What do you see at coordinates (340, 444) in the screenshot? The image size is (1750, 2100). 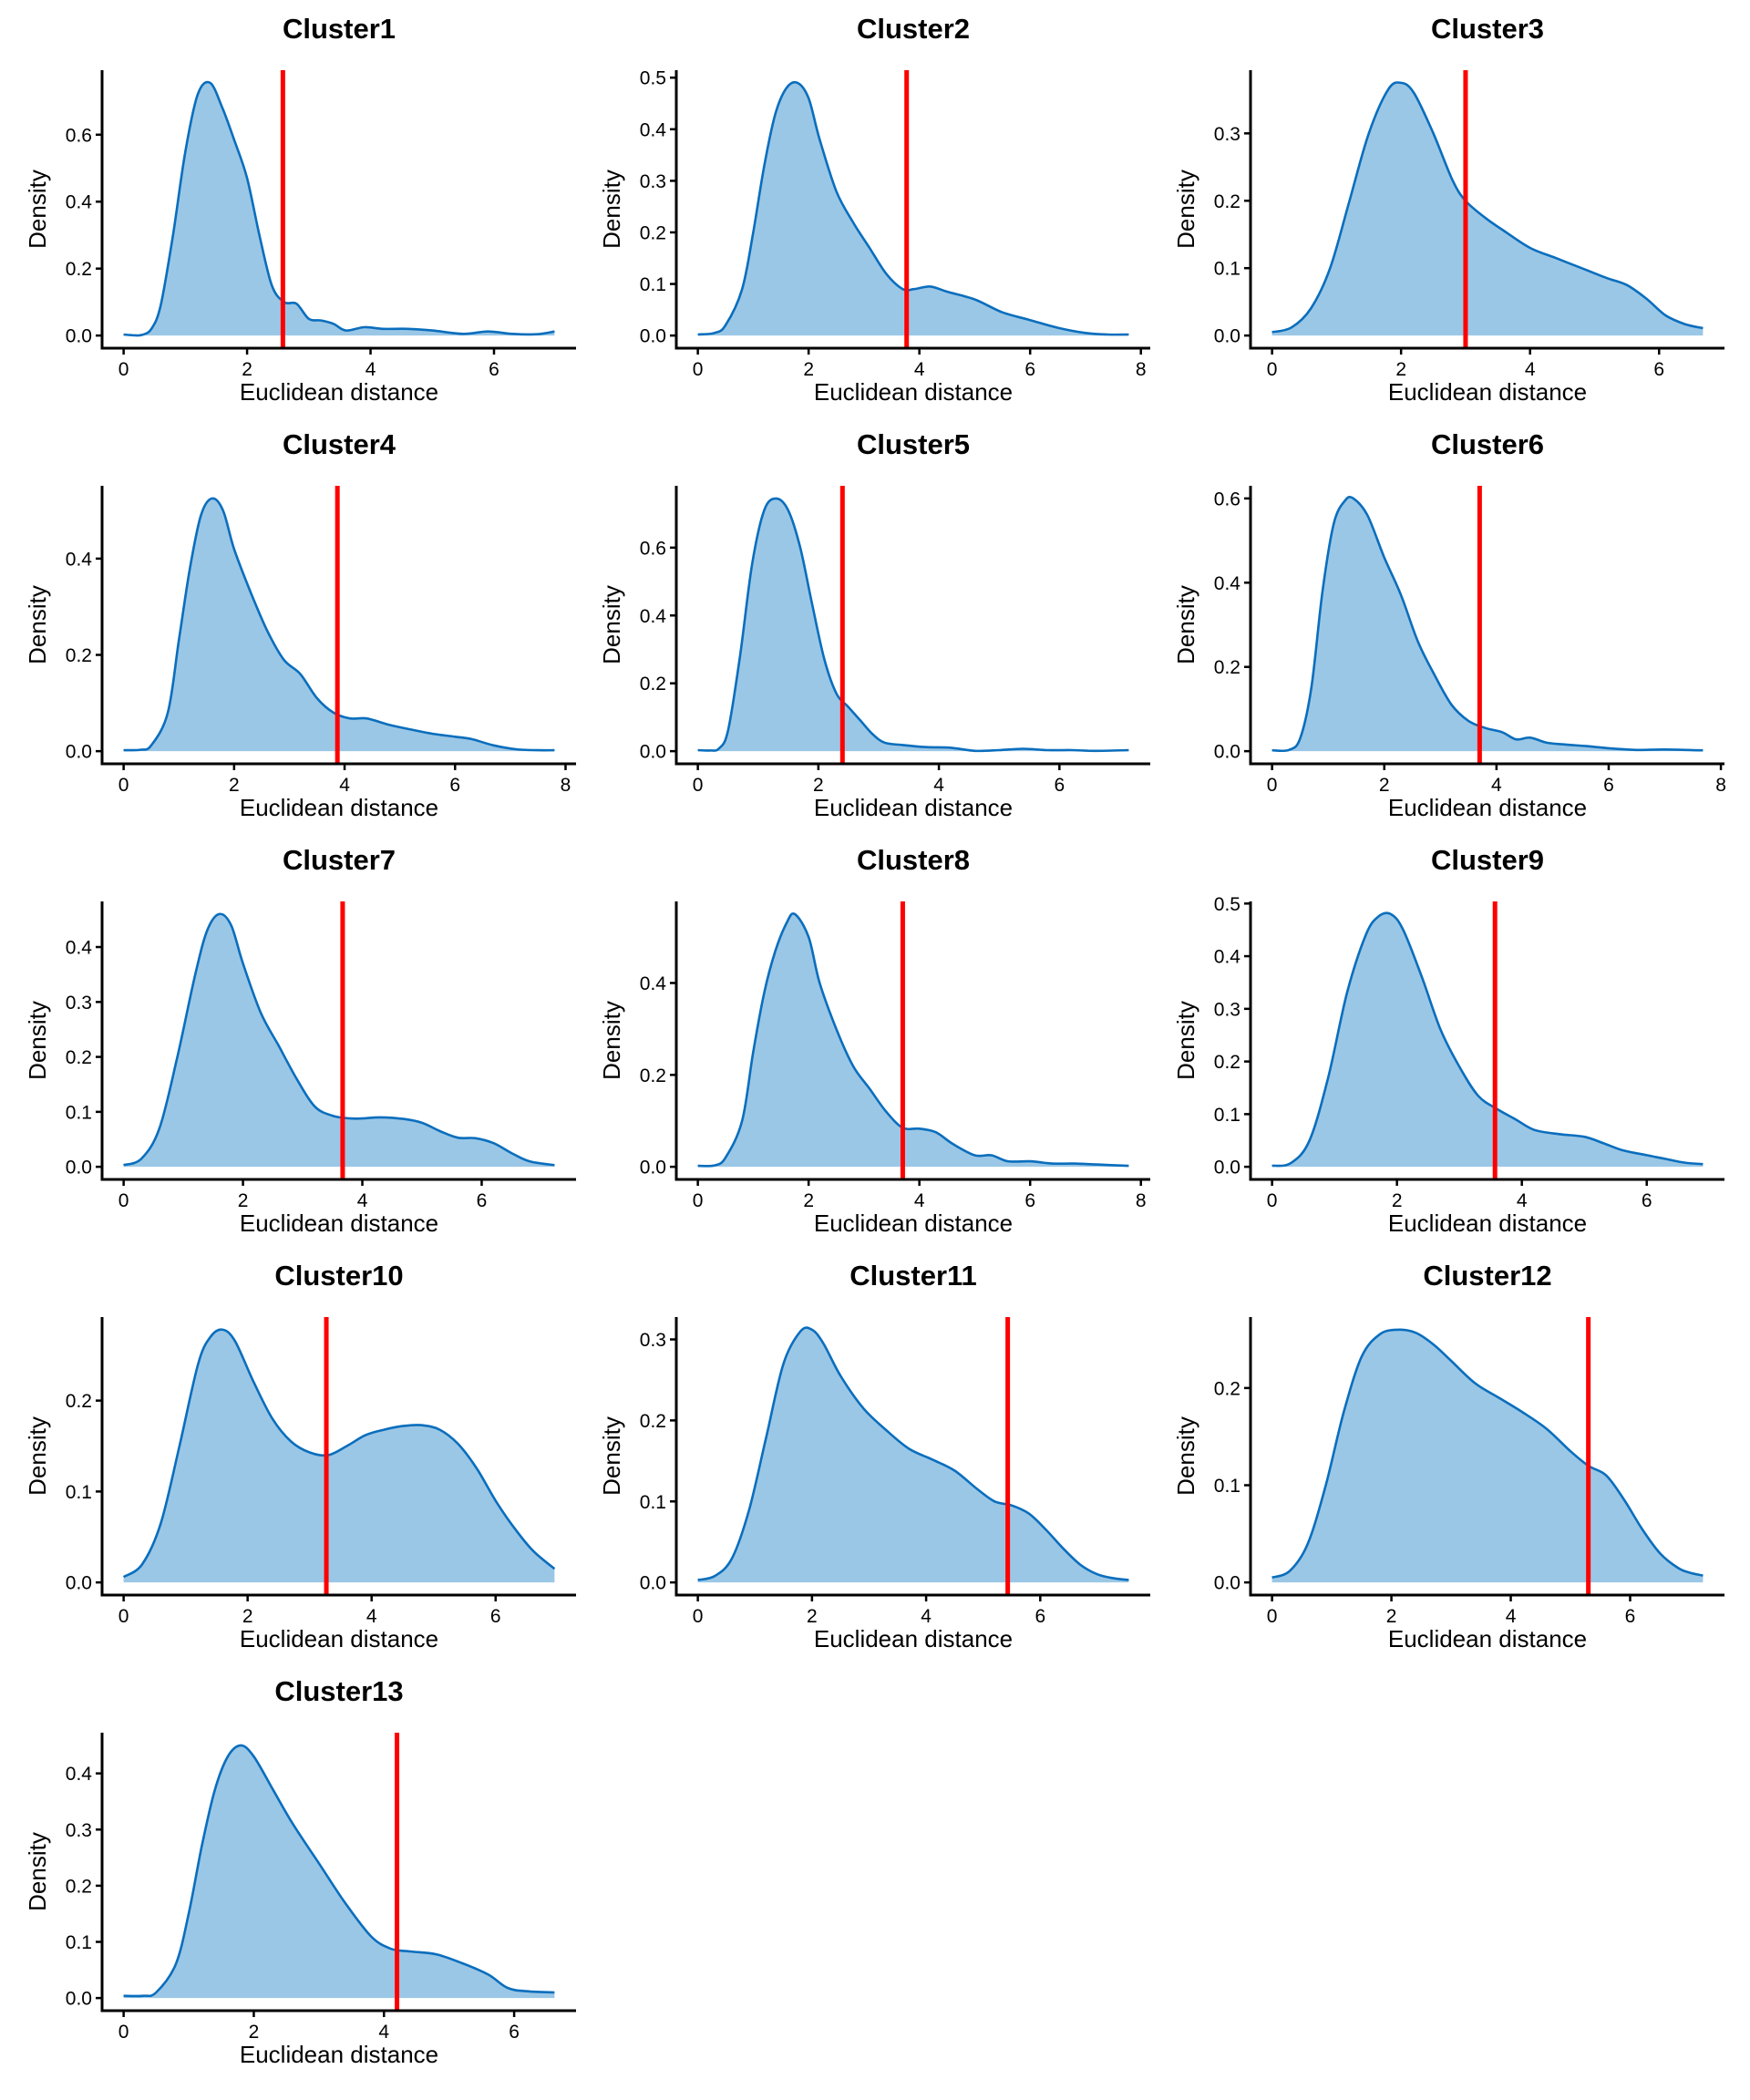 I see `panel-title: Cluster4` at bounding box center [340, 444].